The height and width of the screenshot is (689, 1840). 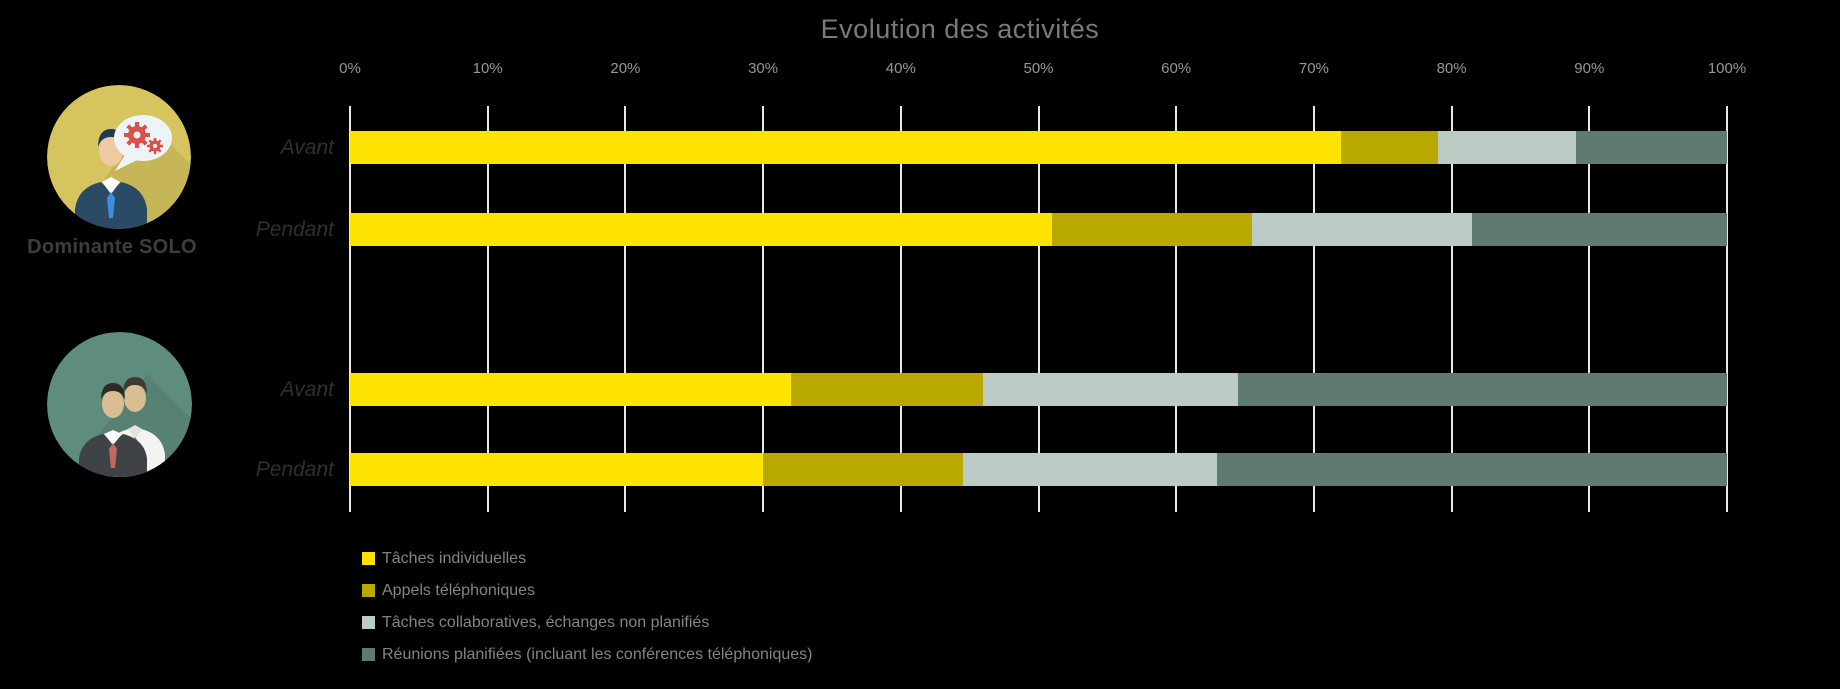 I want to click on axis-tick-label: 0%, so click(x=350, y=68).